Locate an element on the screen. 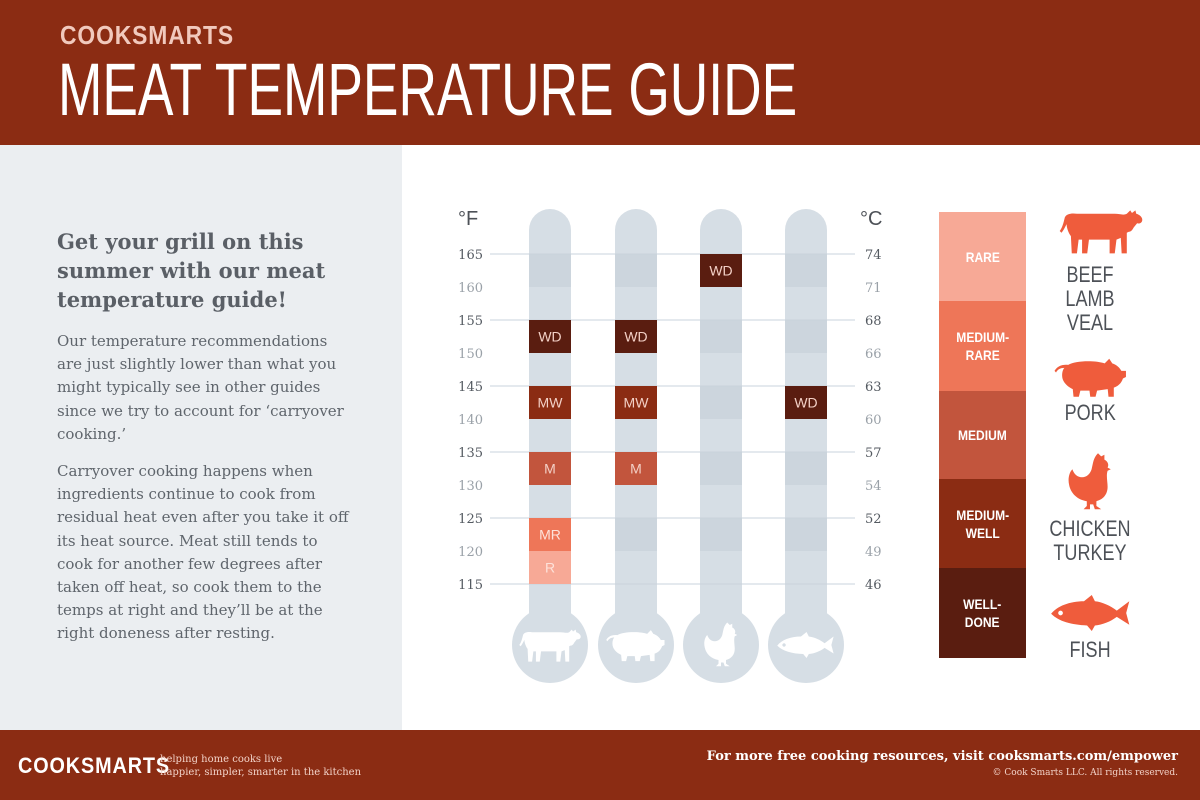 This screenshot has height=800, width=1200. legend-item: RARE is located at coordinates (982, 256).